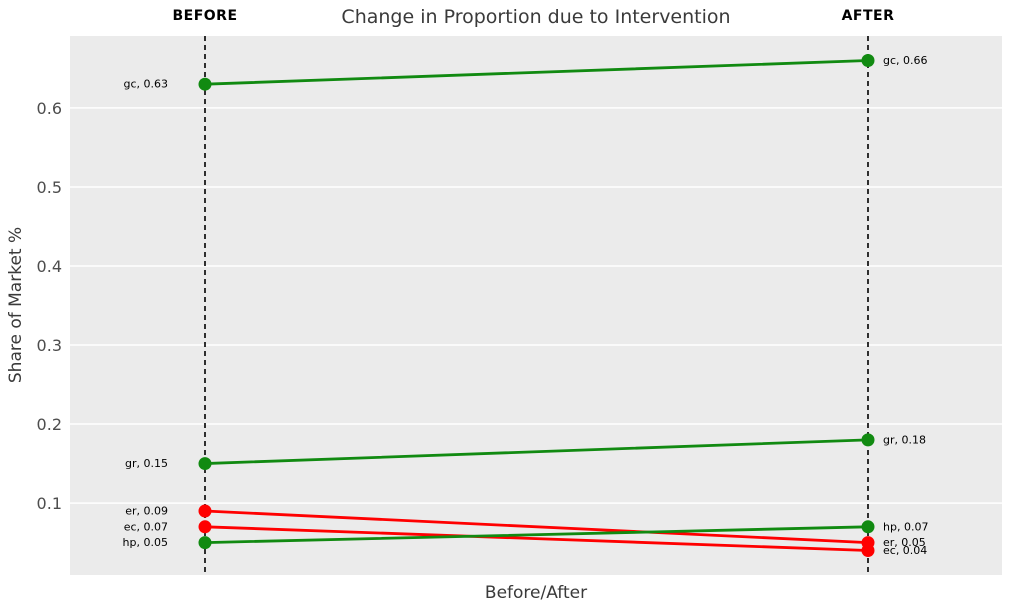  I want to click on slope-line-ec, so click(536, 538).